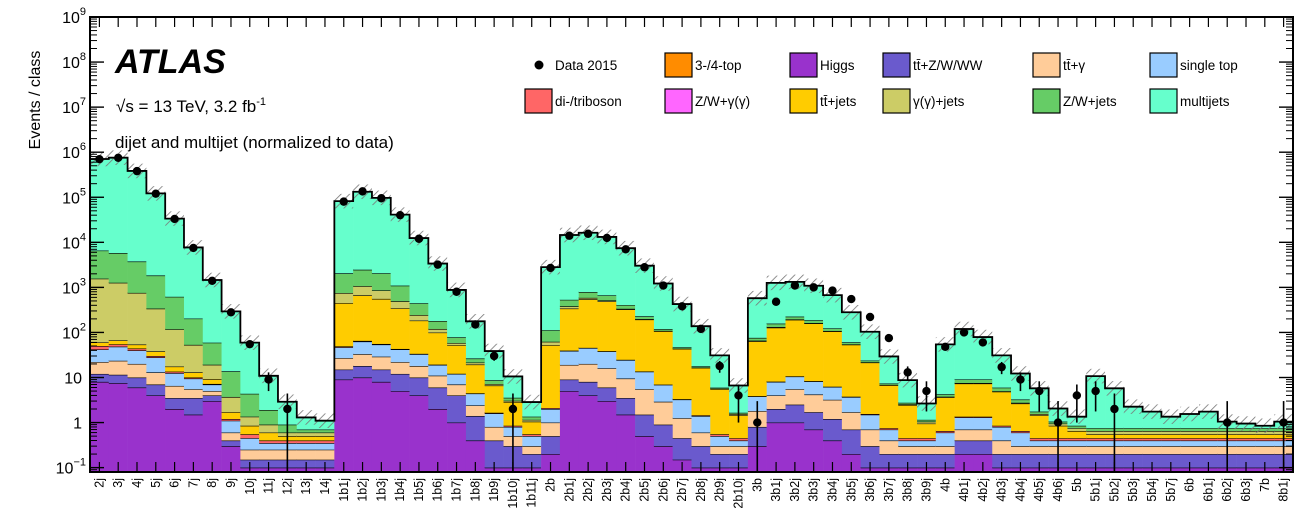 Image resolution: width=1301 pixels, height=518 pixels. Describe the element at coordinates (870, 490) in the screenshot. I see `x-tick-label: 3b6j` at that location.